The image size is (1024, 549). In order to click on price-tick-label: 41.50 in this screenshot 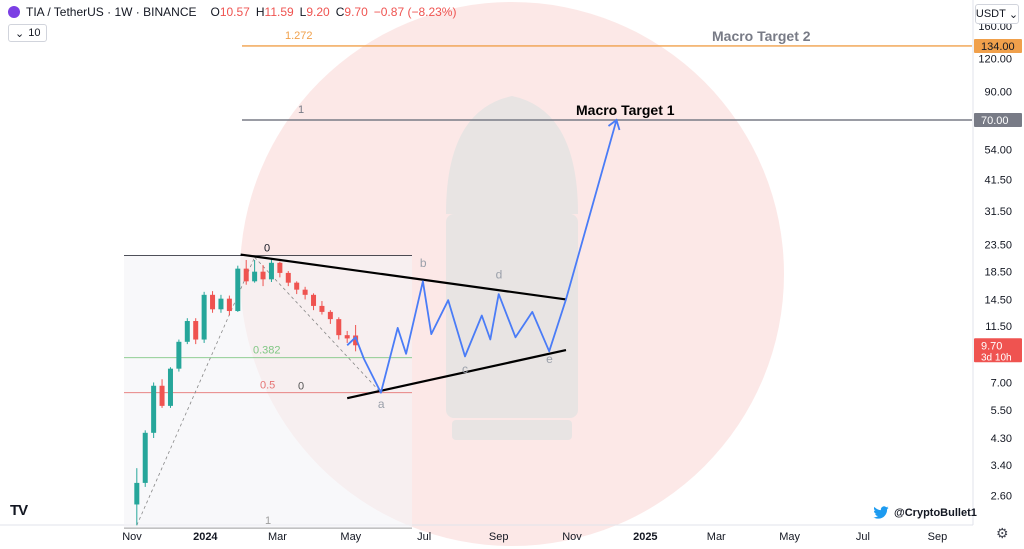, I will do `click(998, 181)`.